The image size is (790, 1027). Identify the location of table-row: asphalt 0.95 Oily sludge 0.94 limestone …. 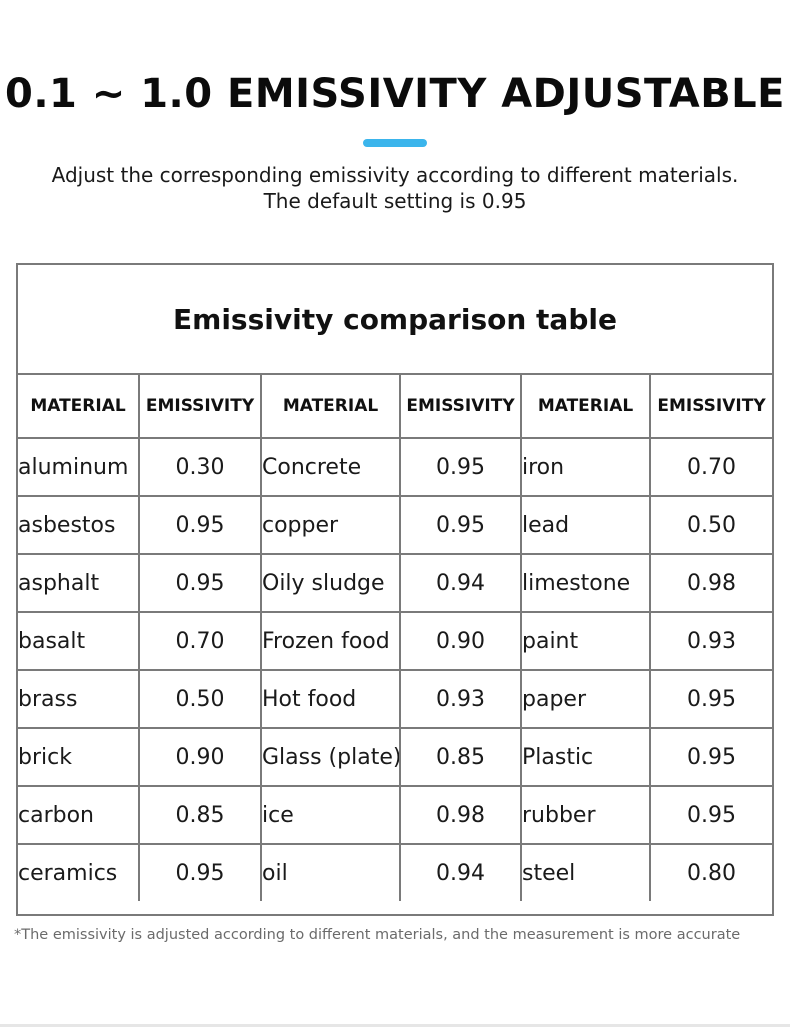
(395, 583).